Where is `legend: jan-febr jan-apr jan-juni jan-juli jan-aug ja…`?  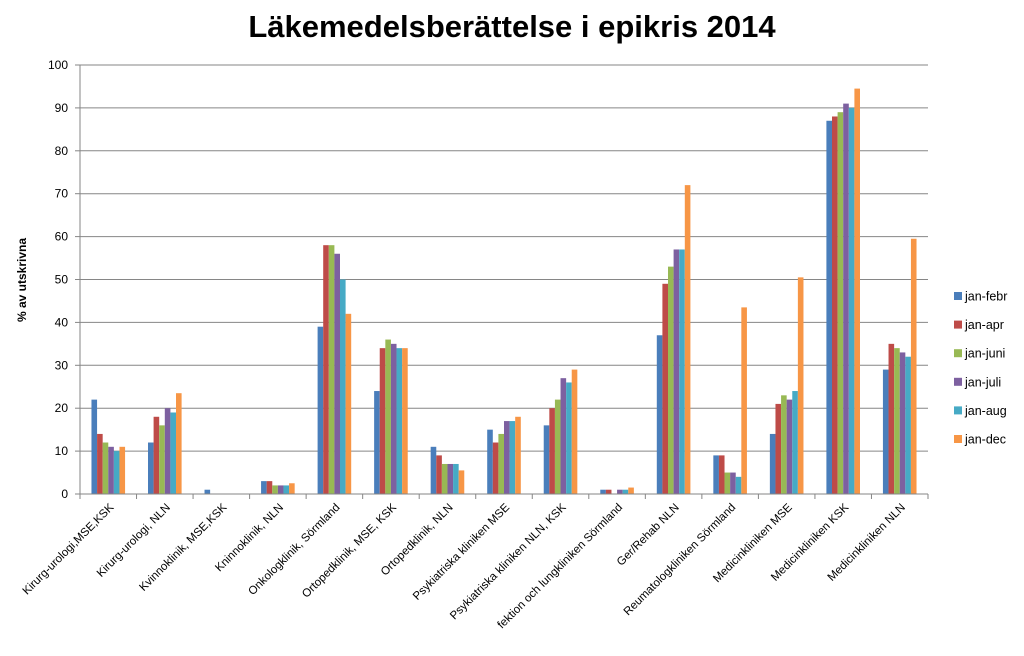 legend: jan-febr jan-apr jan-juni jan-juli jan-aug ja… is located at coordinates (980, 368).